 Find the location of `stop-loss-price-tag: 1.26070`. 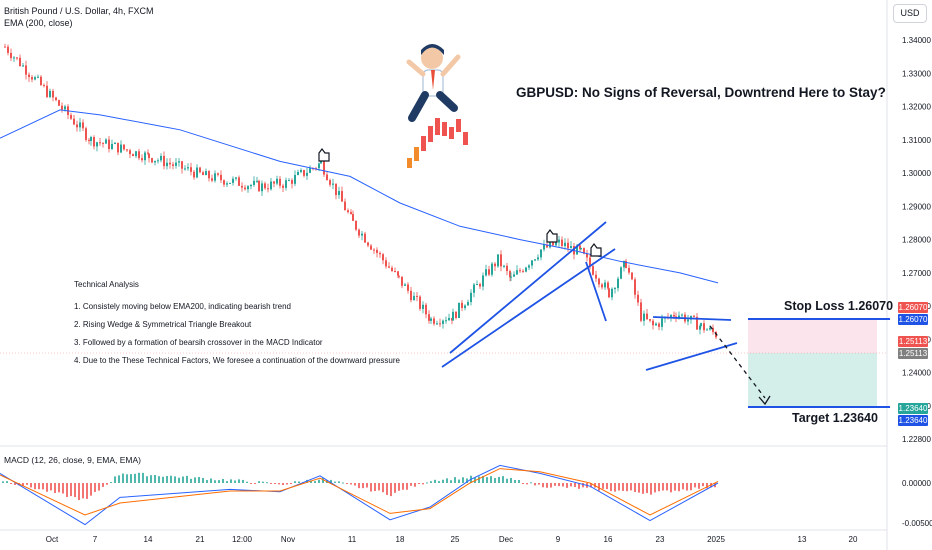

stop-loss-price-tag: 1.26070 is located at coordinates (913, 319).